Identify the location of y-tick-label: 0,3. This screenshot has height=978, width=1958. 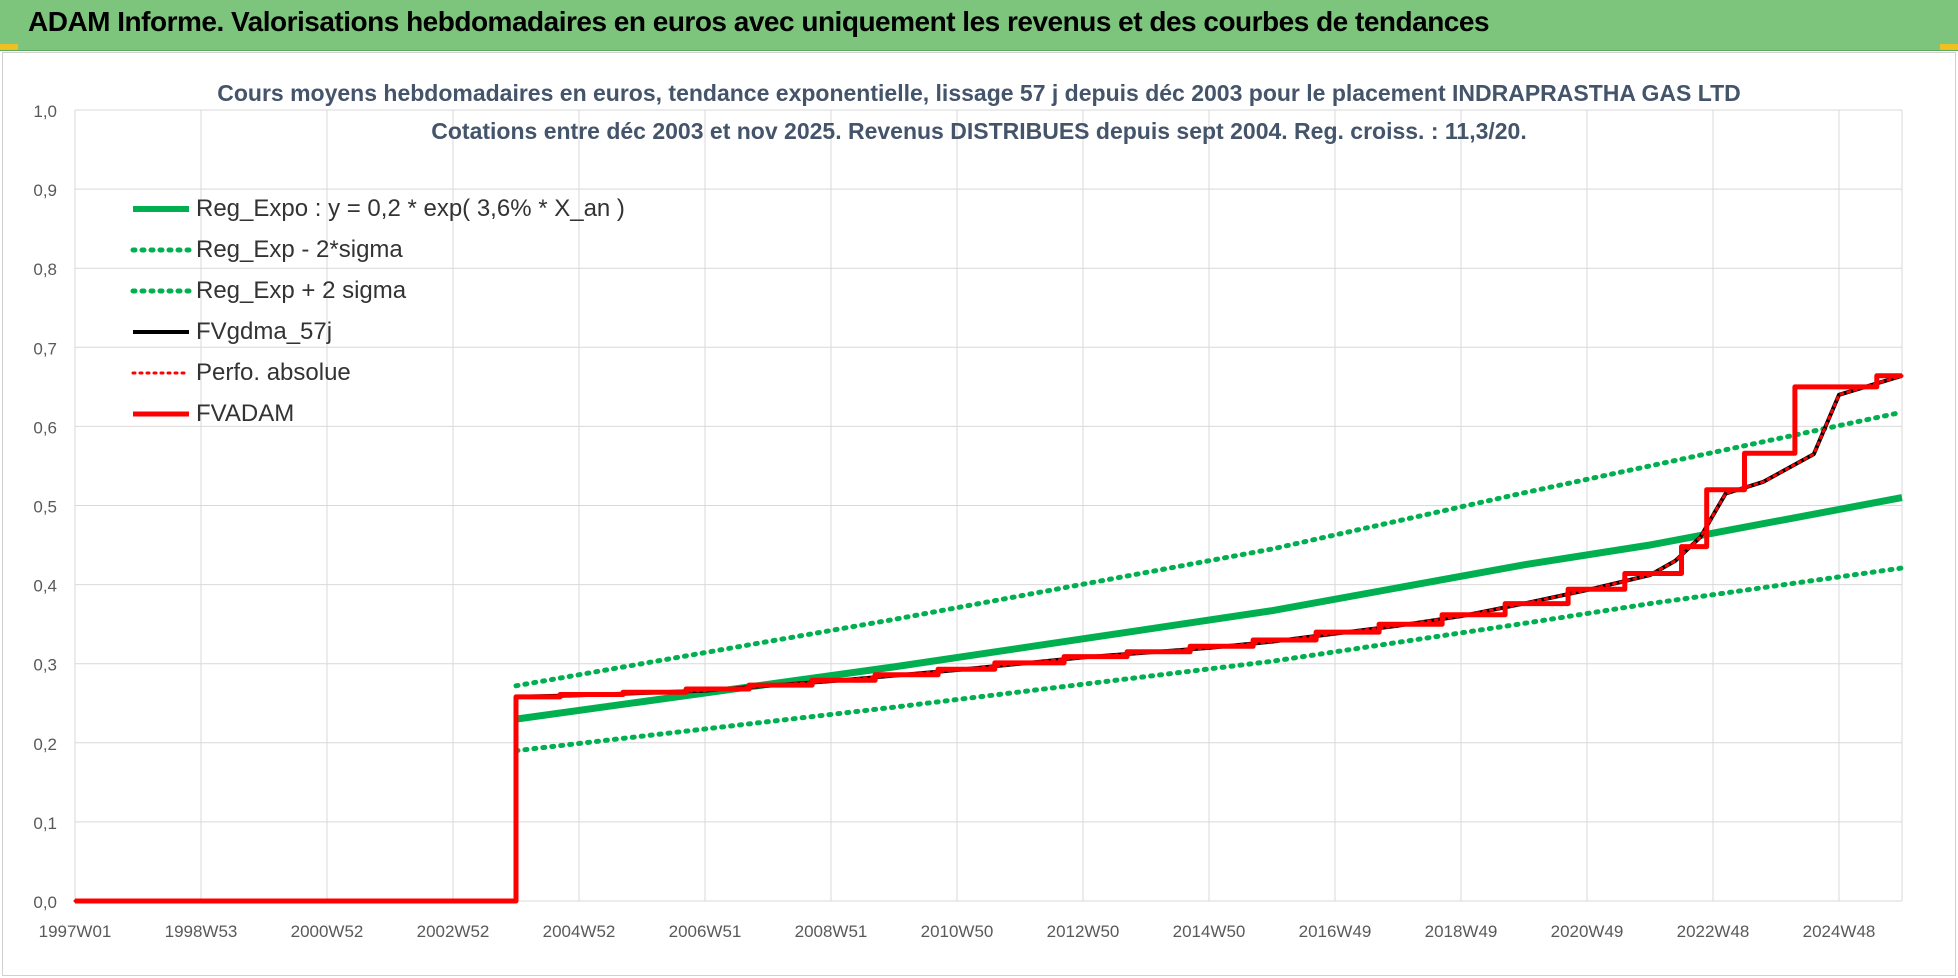
(45, 665).